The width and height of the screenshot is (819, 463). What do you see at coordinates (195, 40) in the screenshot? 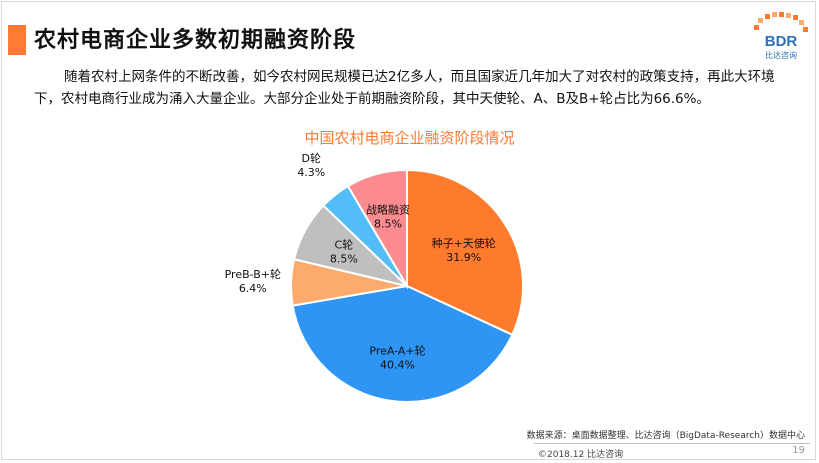
I see `page-title: 农村电商企业多数初期融资阶段` at bounding box center [195, 40].